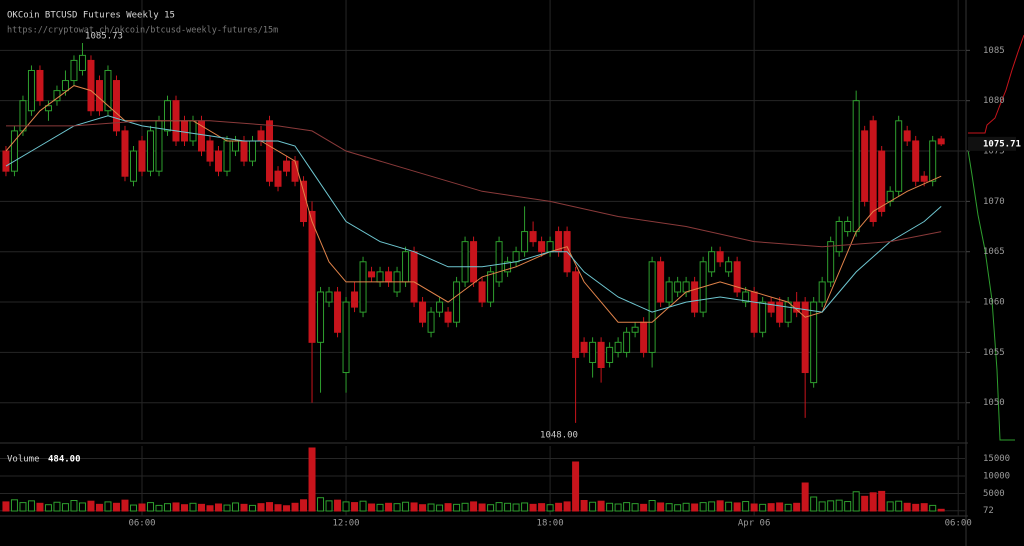 This screenshot has width=1024, height=546. Describe the element at coordinates (559, 435) in the screenshot. I see `price-annotation: 1048.00` at that location.